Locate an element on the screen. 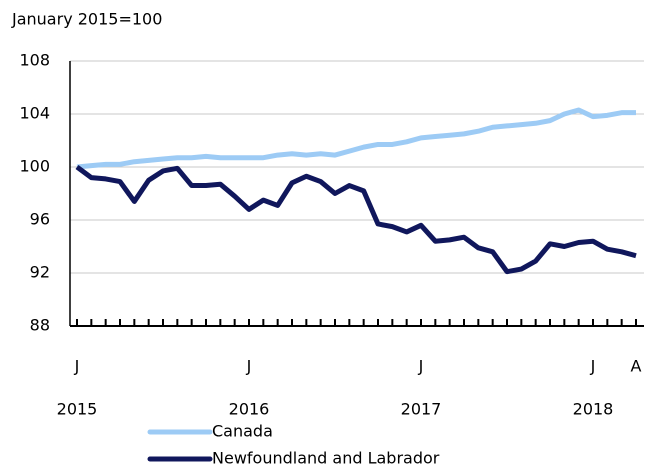  y-tick-label: 104 is located at coordinates (34, 113).